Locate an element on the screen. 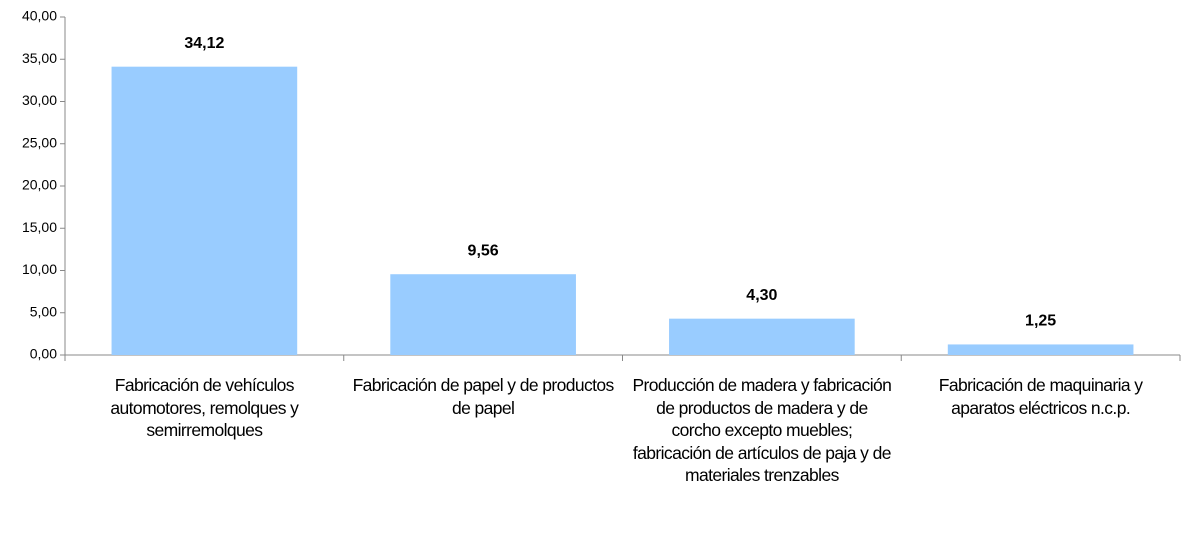 The height and width of the screenshot is (558, 1182). y-tick-label: 5,00 is located at coordinates (43, 311).